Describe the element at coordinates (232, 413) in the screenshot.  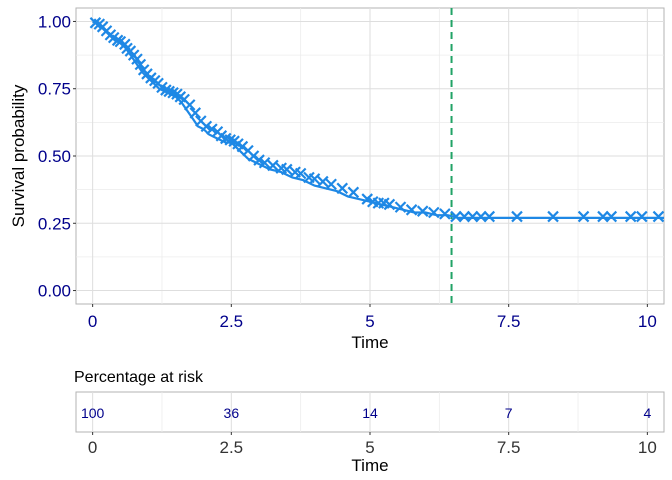
I see `risk-table-value: 36` at that location.